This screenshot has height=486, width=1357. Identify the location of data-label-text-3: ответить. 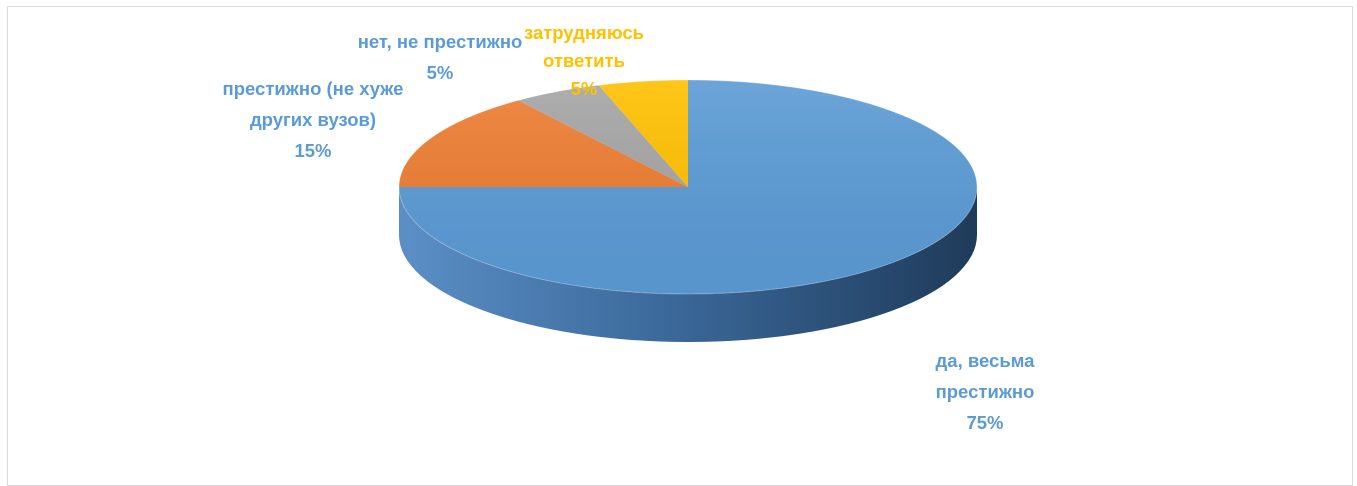
(584, 60).